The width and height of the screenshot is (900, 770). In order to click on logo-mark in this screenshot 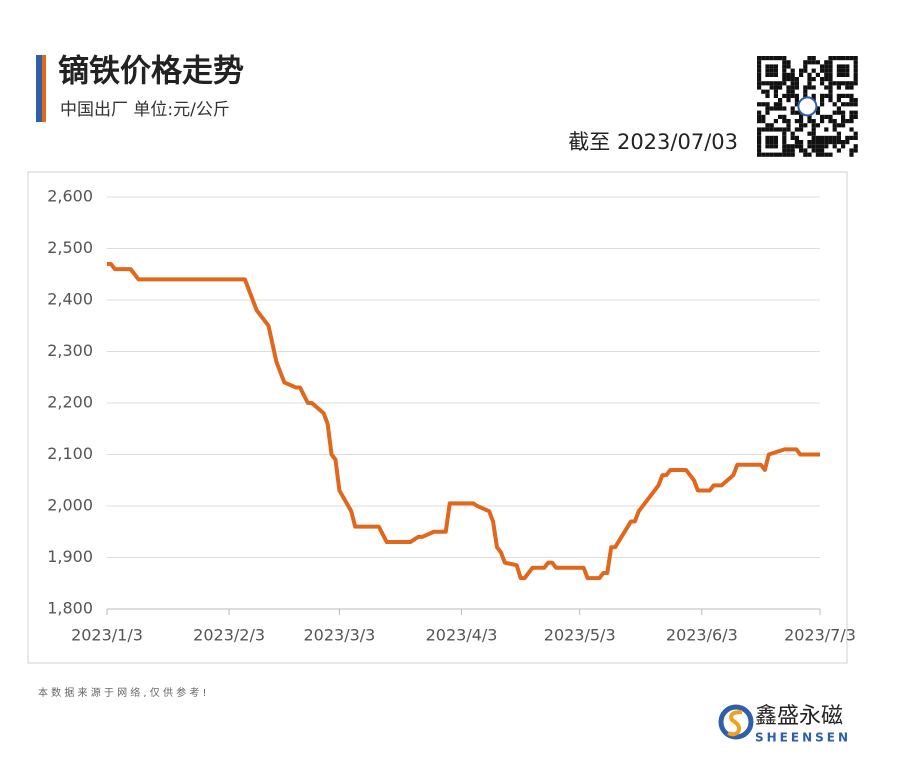, I will do `click(736, 722)`.